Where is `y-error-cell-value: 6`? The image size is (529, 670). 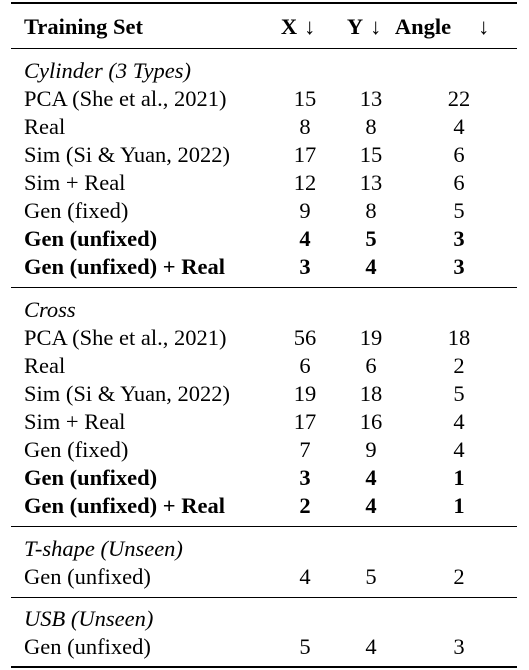 y-error-cell-value: 6 is located at coordinates (371, 365).